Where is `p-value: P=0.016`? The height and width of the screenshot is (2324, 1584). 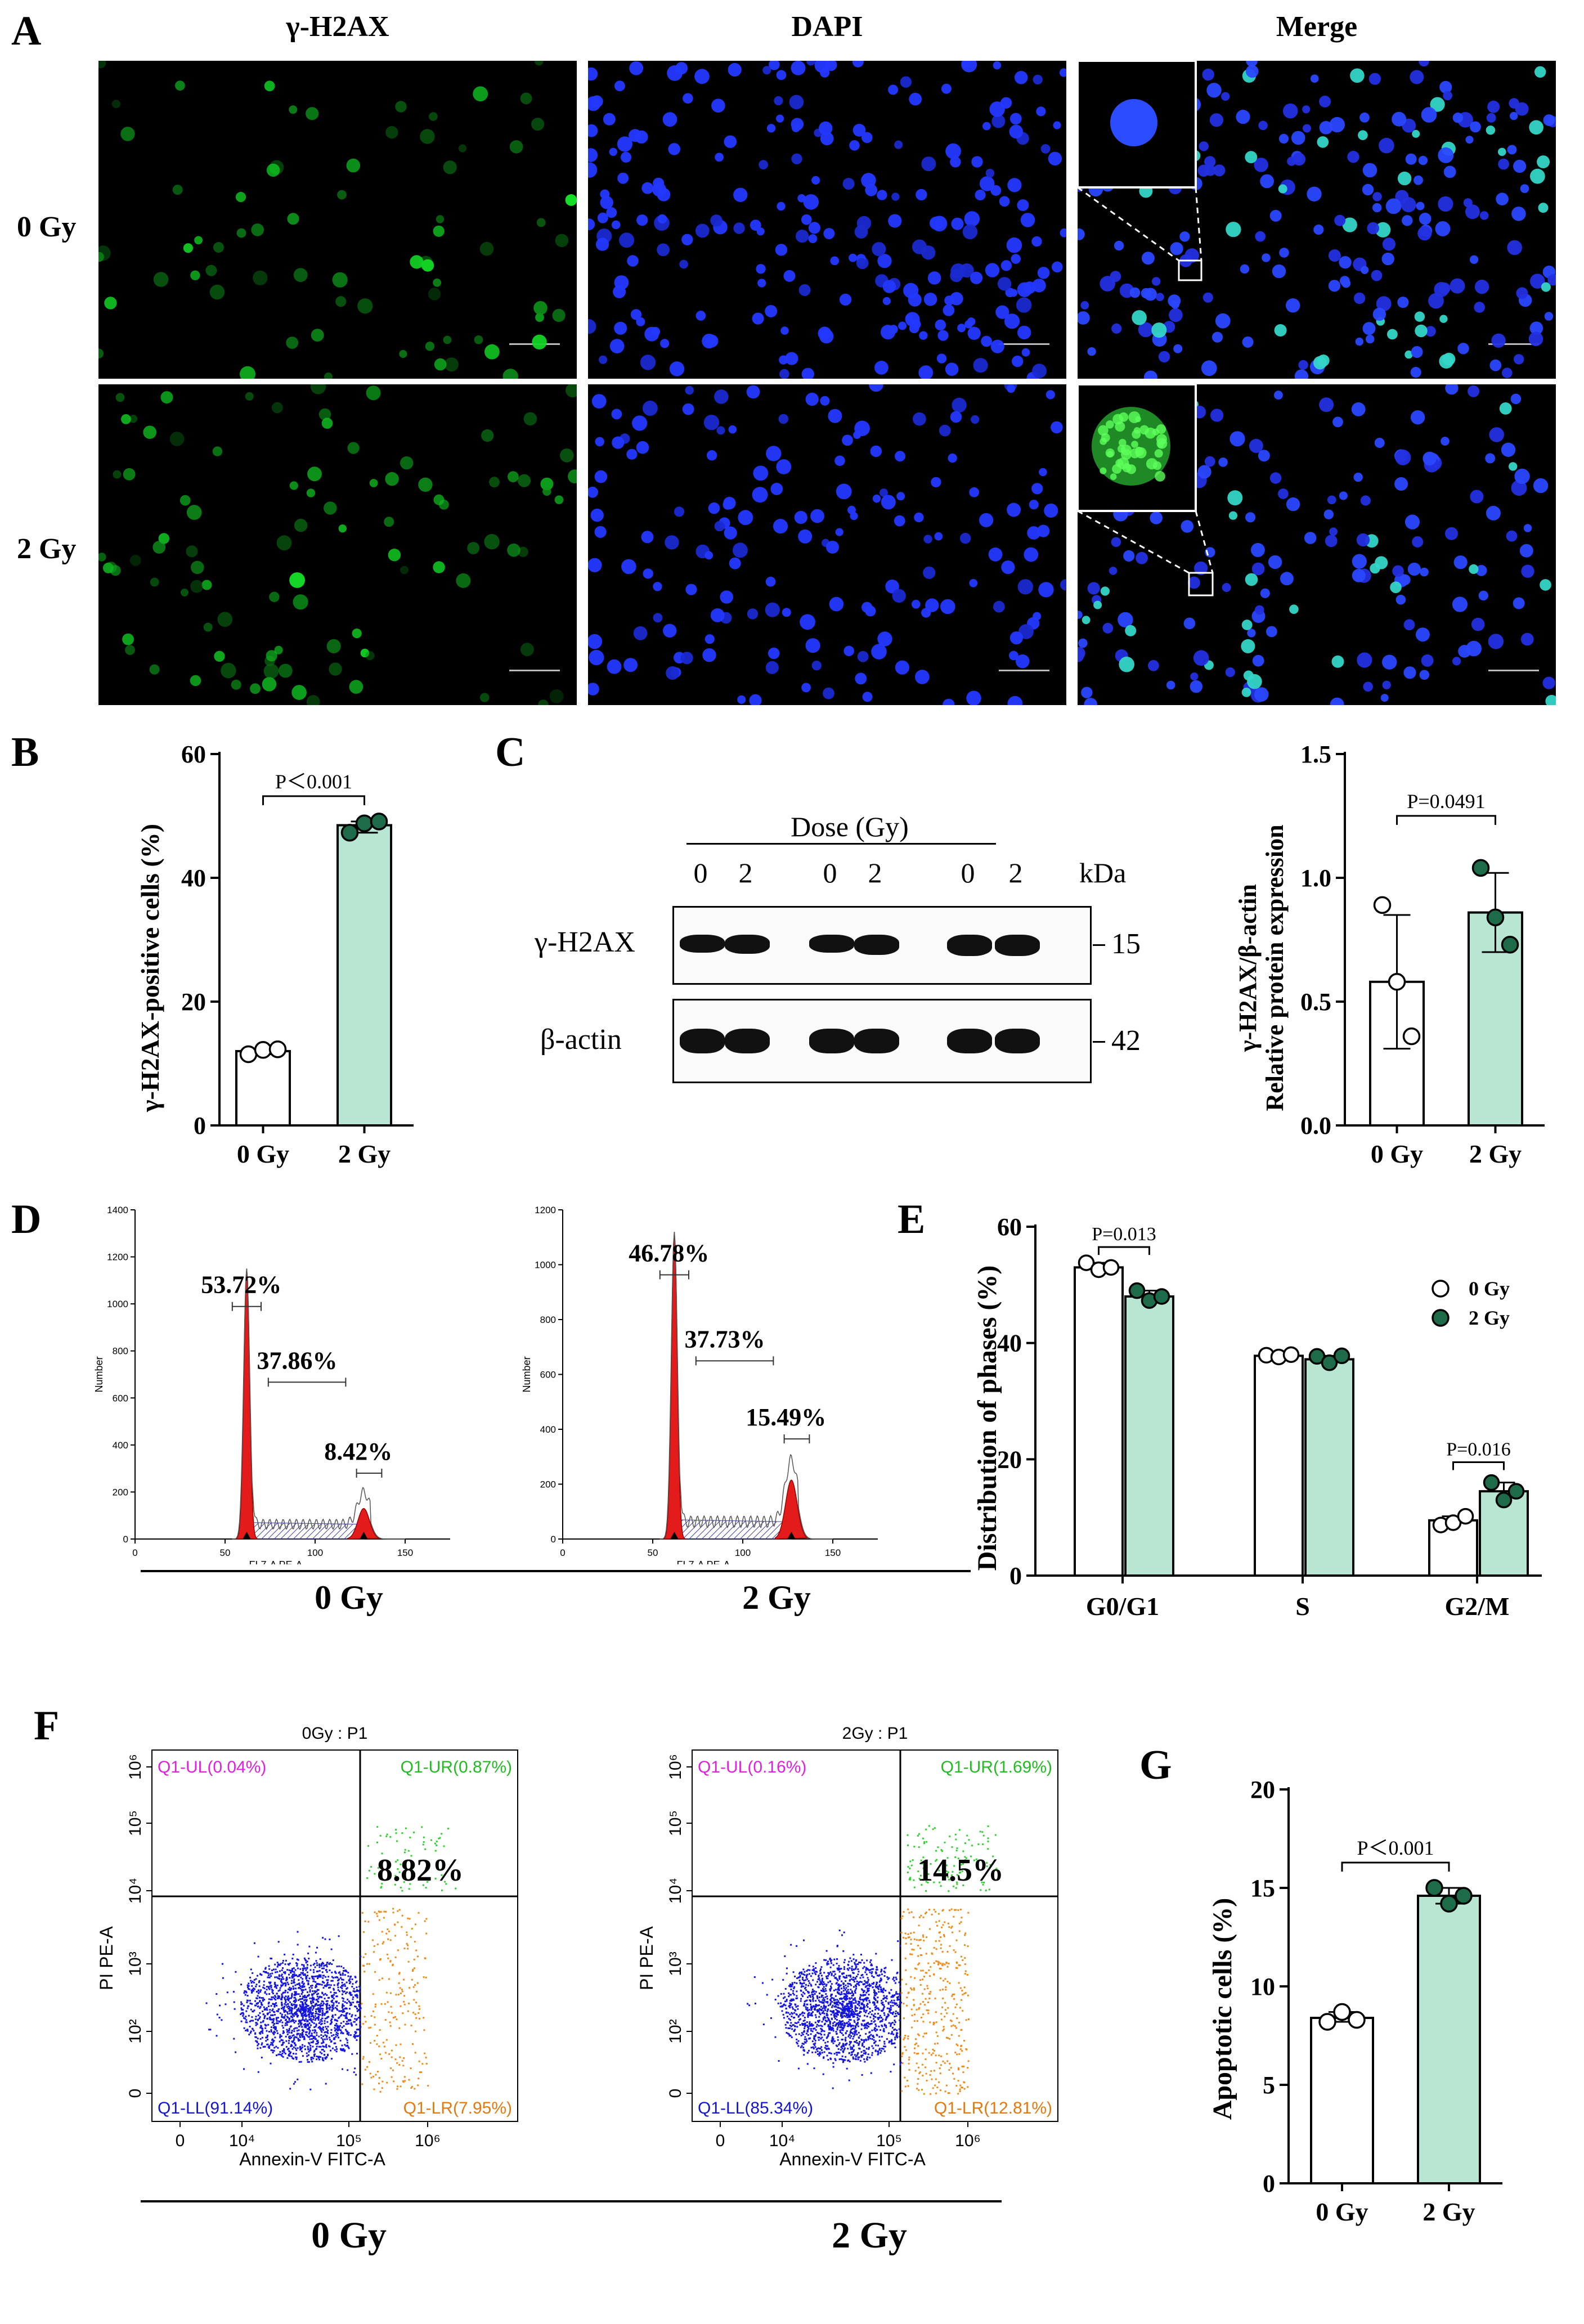
p-value: P=0.016 is located at coordinates (1478, 1449).